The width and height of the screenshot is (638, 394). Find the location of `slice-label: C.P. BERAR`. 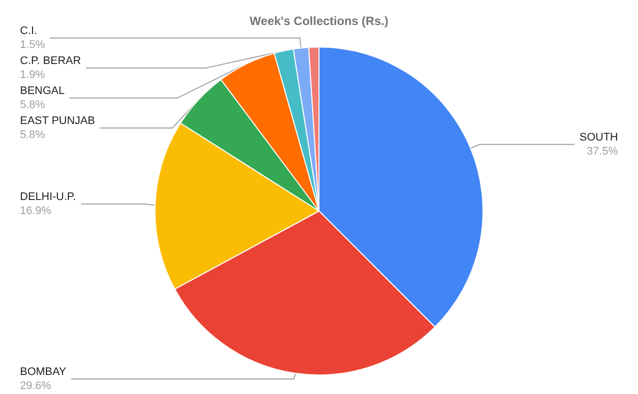

slice-label: C.P. BERAR is located at coordinates (50, 61).